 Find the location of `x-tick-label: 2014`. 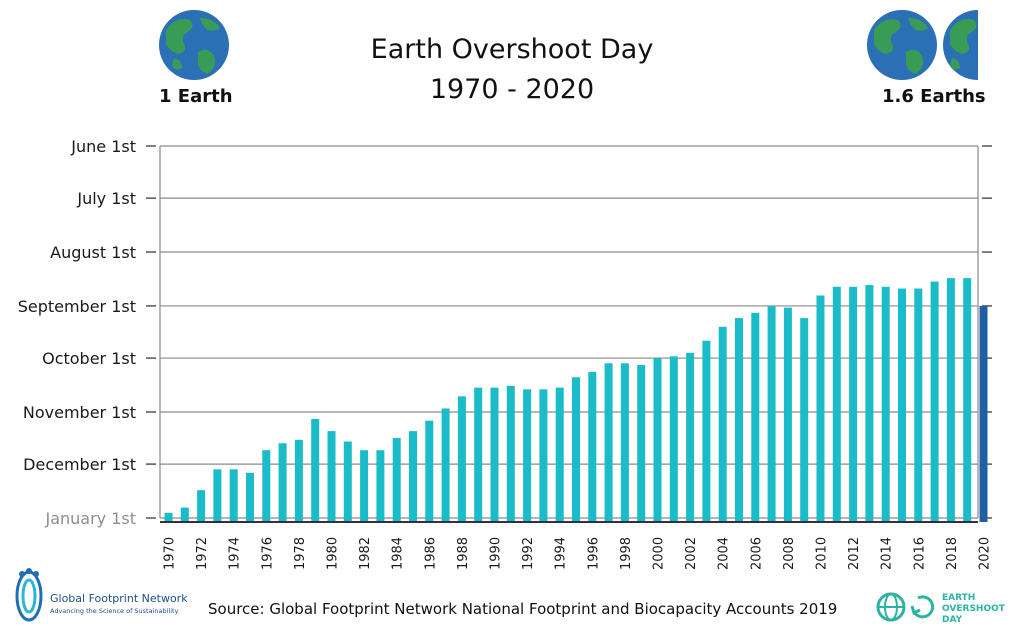

x-tick-label: 2014 is located at coordinates (887, 553).